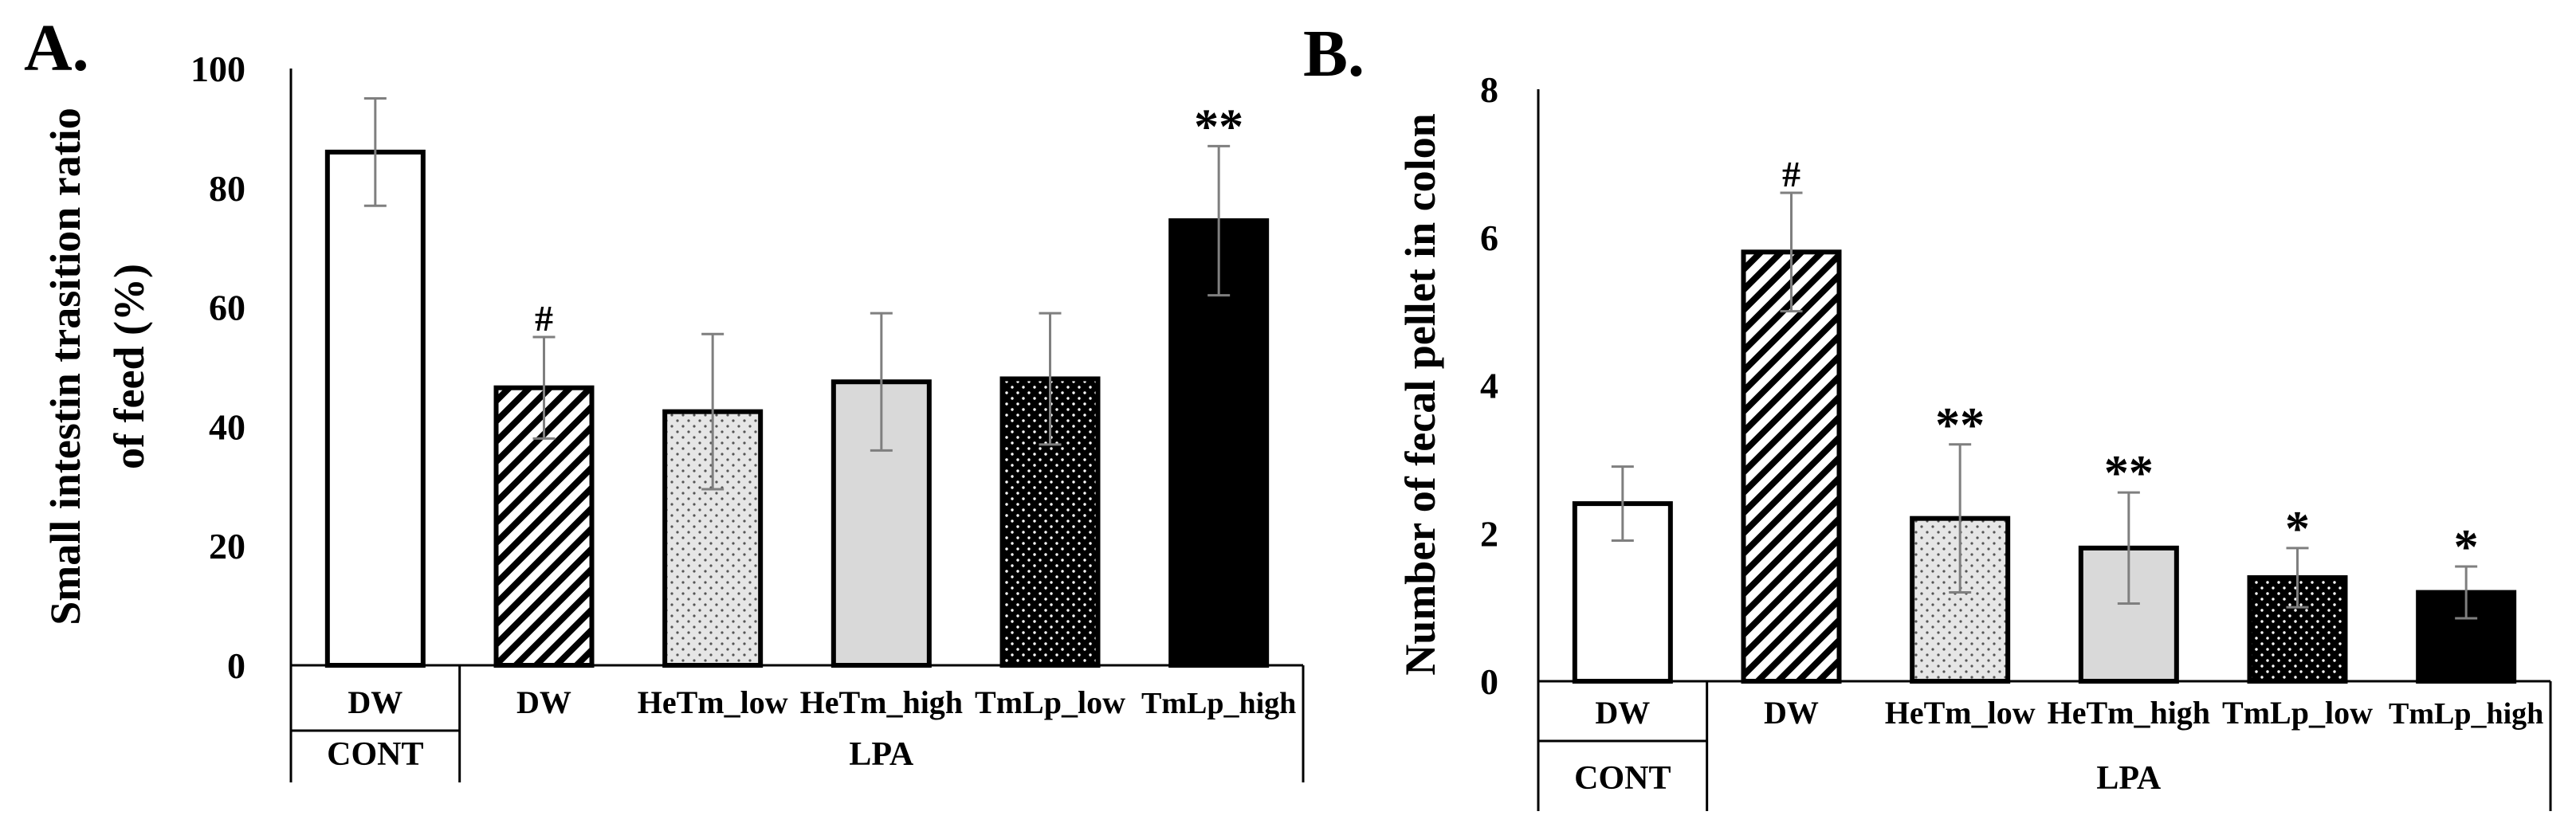 The image size is (2576, 835). Describe the element at coordinates (217, 69) in the screenshot. I see `y-tick-label: 100` at that location.